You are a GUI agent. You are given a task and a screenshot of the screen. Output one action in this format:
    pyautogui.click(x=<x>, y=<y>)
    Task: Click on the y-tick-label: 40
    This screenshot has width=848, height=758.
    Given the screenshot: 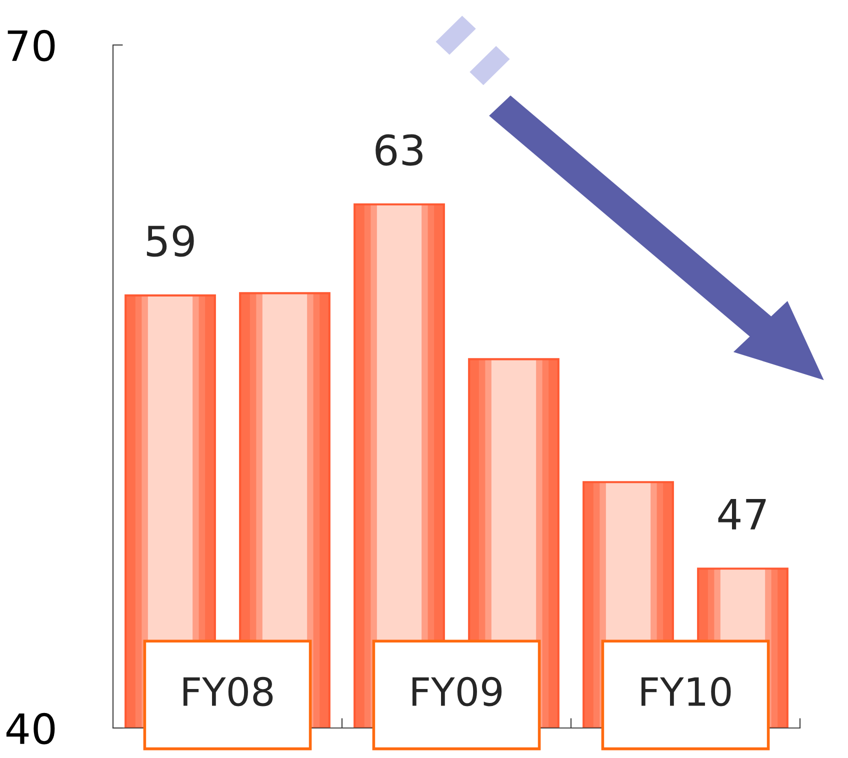 What is the action you would take?
    pyautogui.click(x=30, y=728)
    